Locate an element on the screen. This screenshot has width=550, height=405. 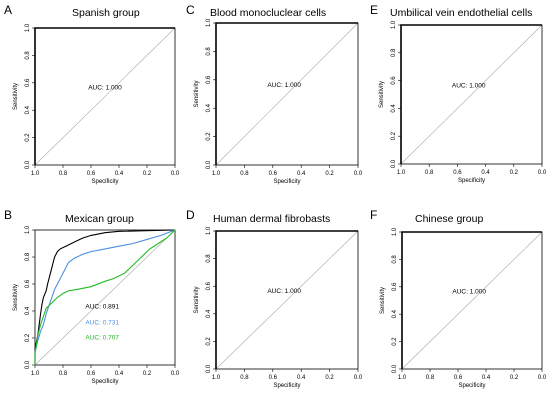
auc-label: AUC: 0.891 is located at coordinates (102, 306).